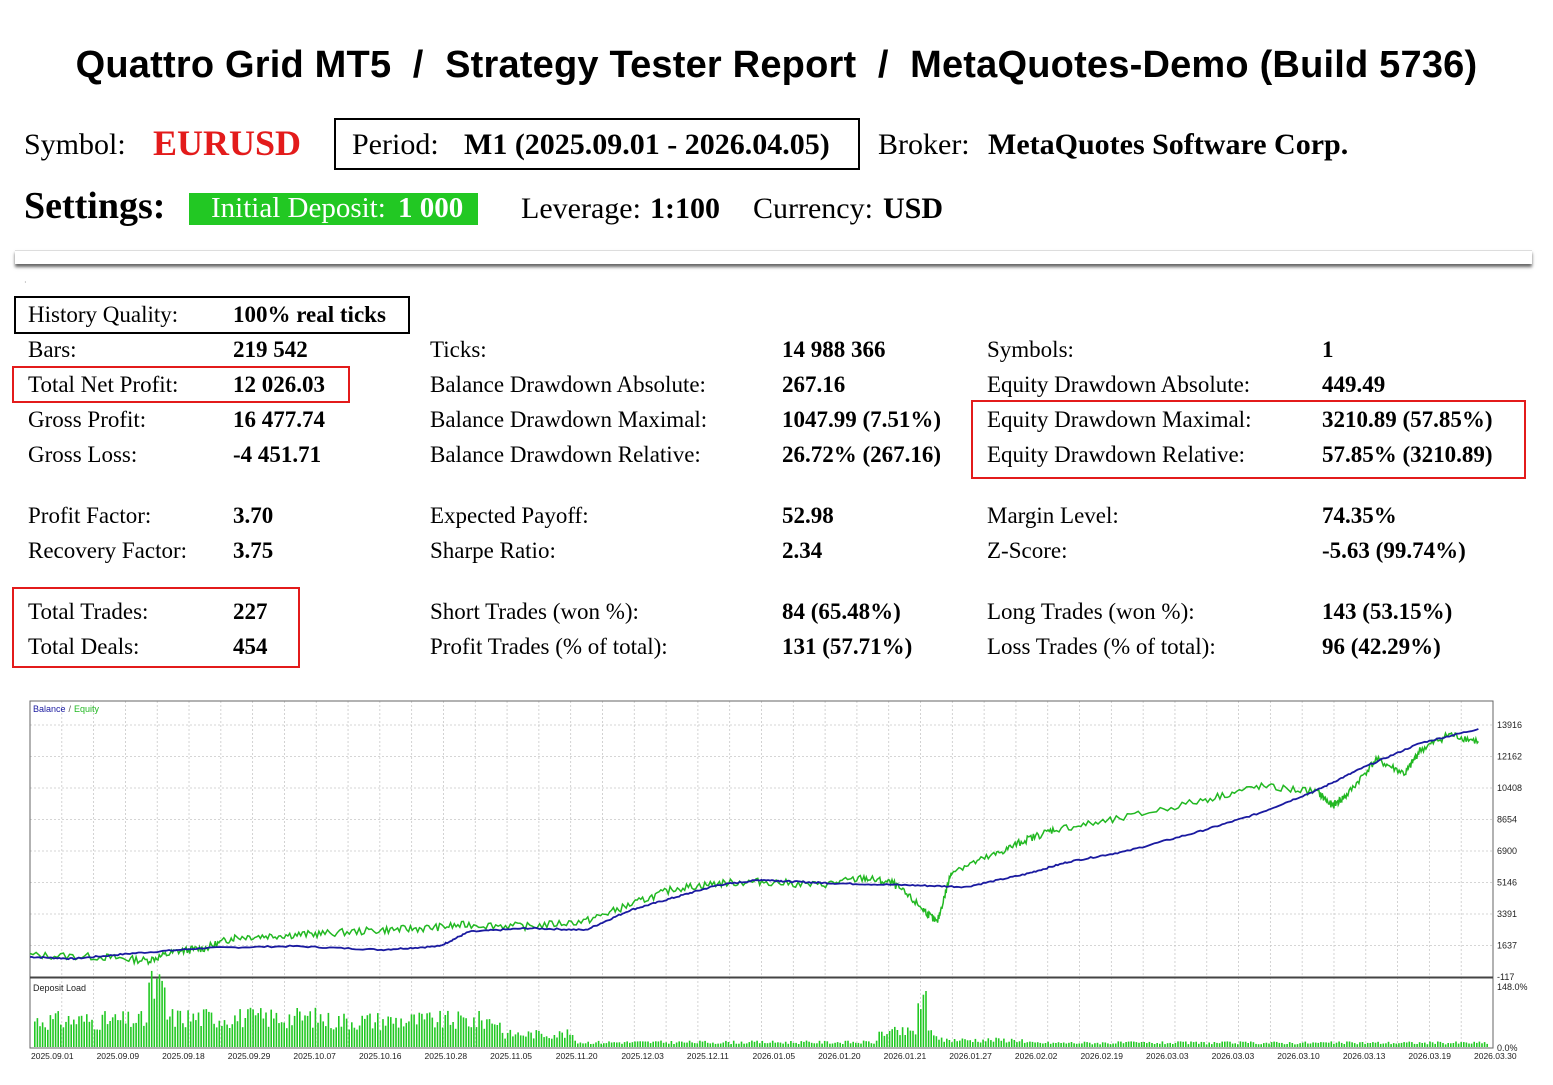 The image size is (1553, 1085). Describe the element at coordinates (1394, 550) in the screenshot. I see `z-score-value: -5.63 (99.74%)` at that location.